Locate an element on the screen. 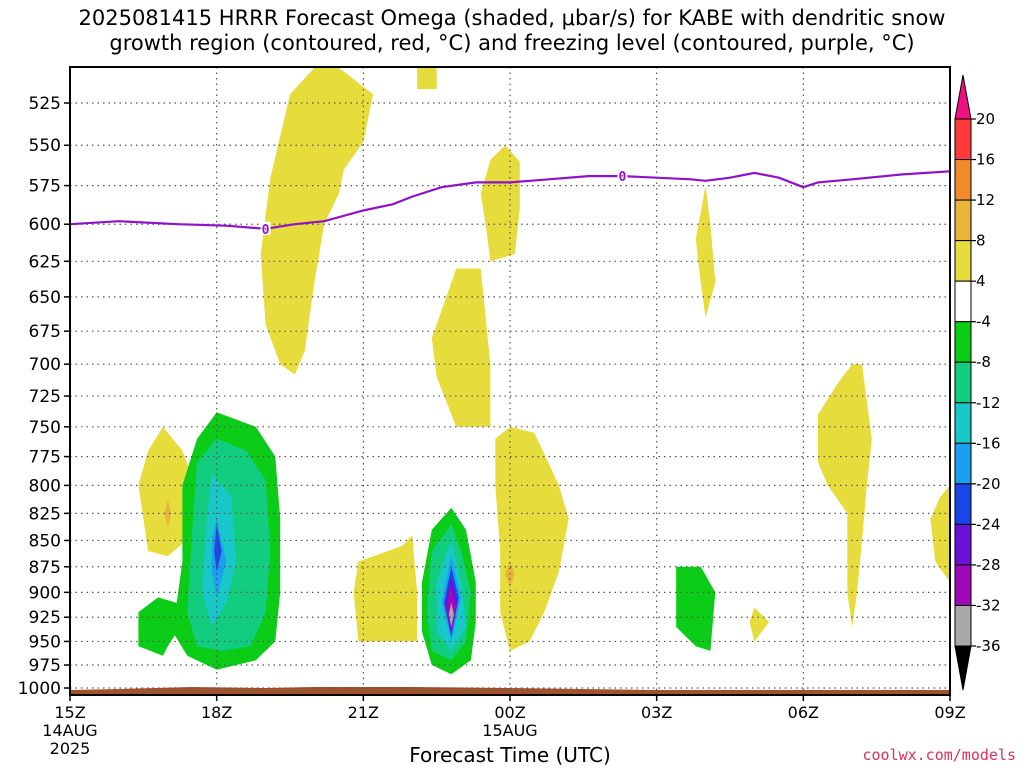 The image size is (1024, 768). y-tick-label: 725 is located at coordinates (45, 397).